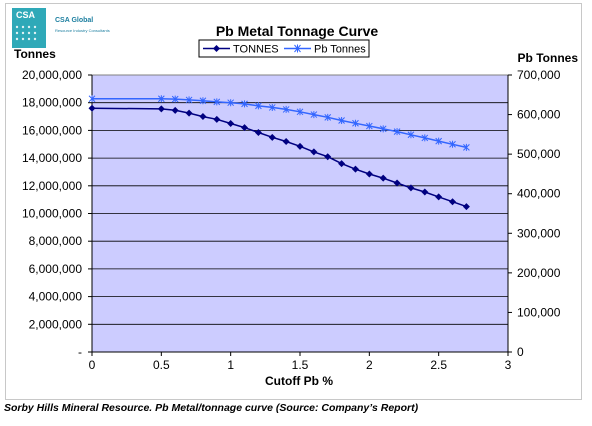 This screenshot has width=592, height=426. Describe the element at coordinates (539, 154) in the screenshot. I see `y-right-tick-label: 500,000` at that location.